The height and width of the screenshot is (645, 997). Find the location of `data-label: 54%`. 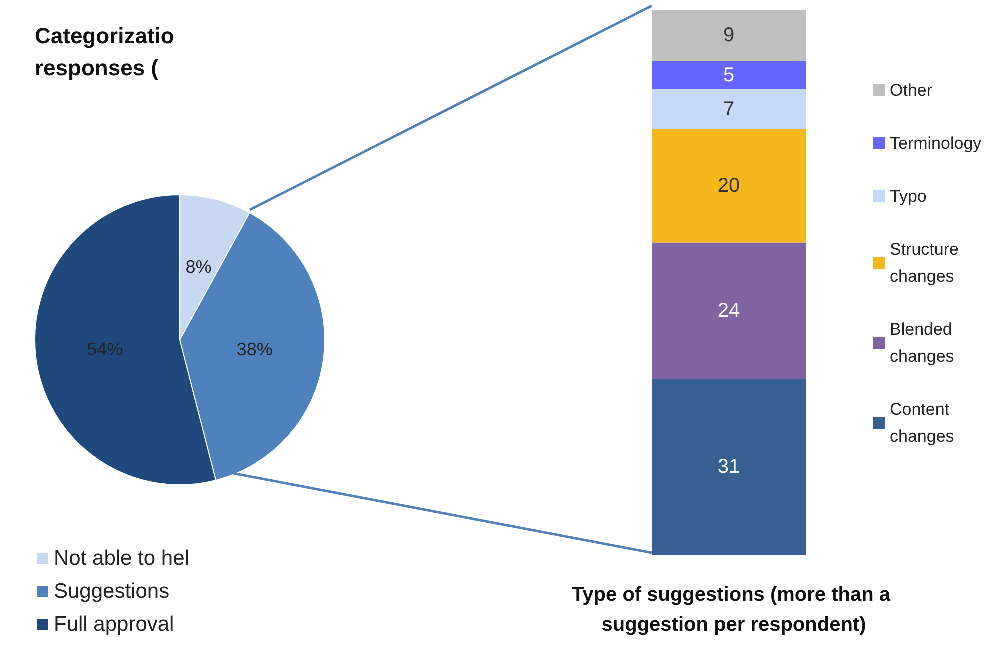

data-label: 54% is located at coordinates (105, 349).